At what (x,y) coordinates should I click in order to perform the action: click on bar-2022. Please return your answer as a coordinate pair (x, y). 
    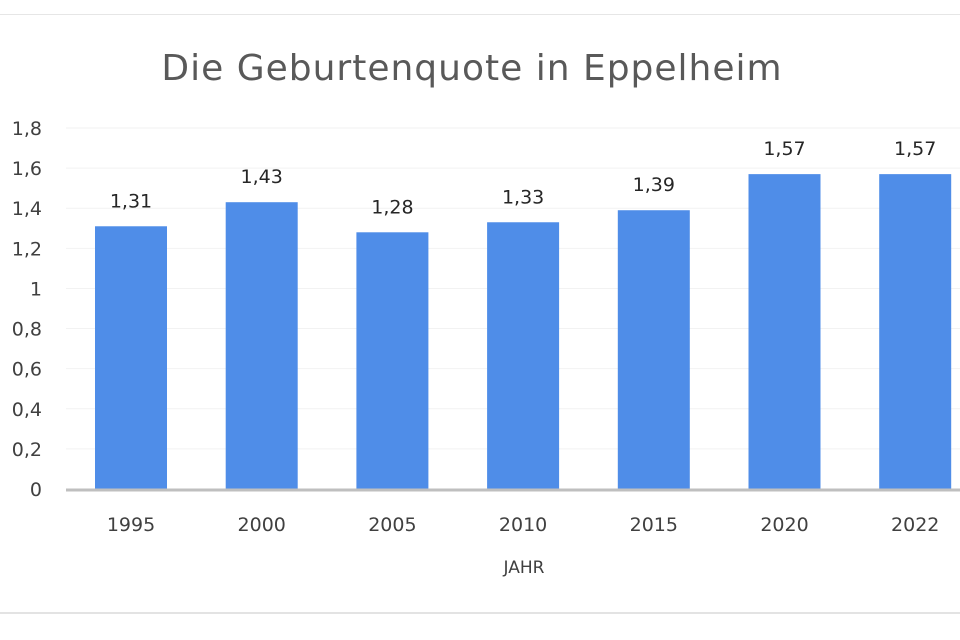
    Looking at the image, I should click on (915, 331).